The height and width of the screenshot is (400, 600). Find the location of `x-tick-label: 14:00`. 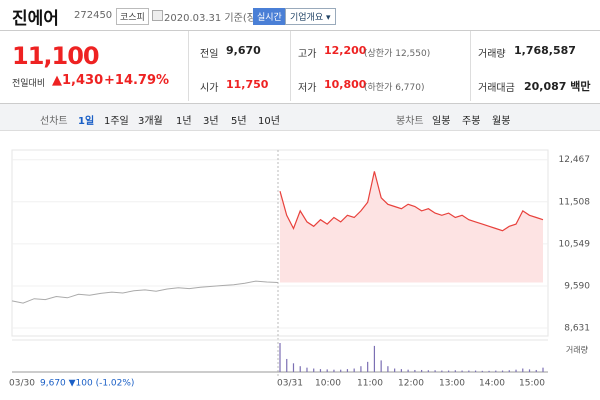

x-tick-label: 14:00 is located at coordinates (492, 384).